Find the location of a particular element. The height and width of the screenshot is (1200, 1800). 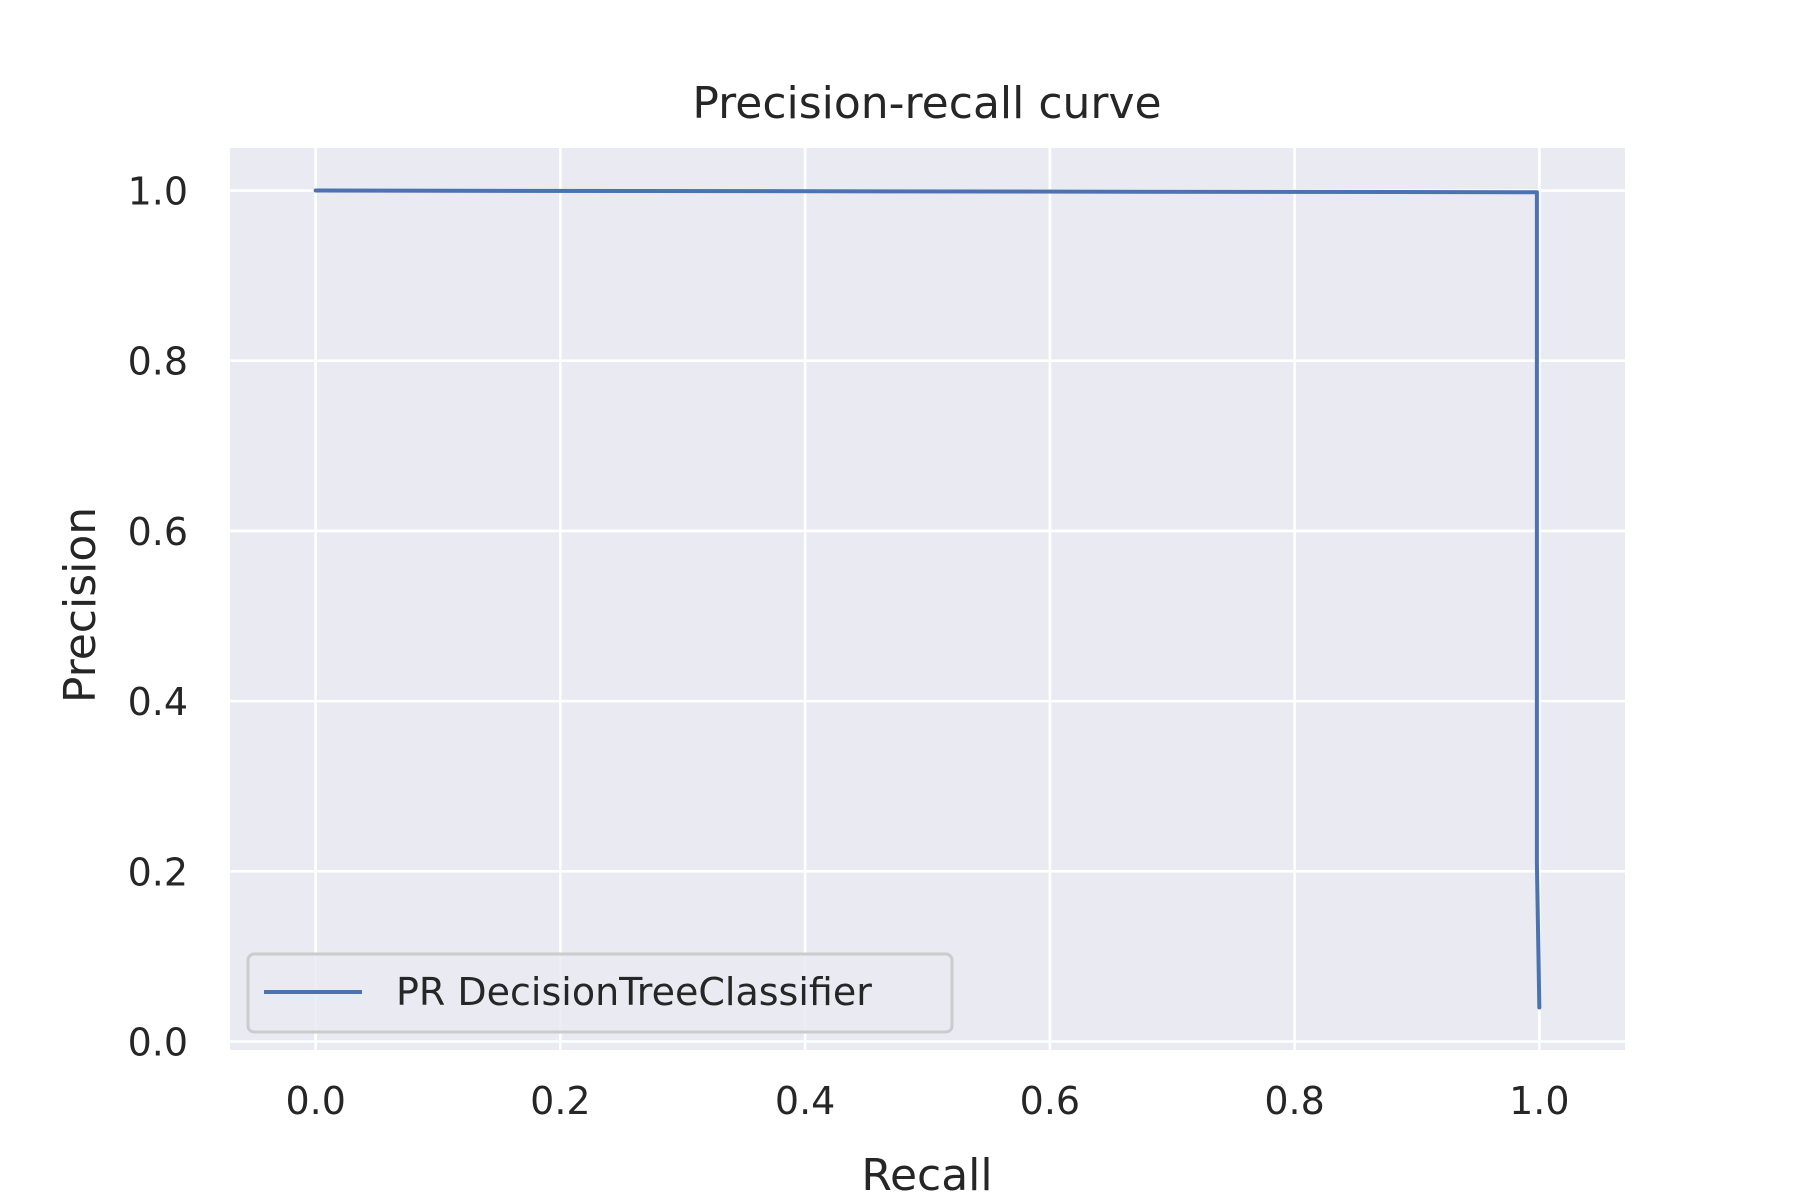

x-tick-label: 0.2 is located at coordinates (560, 1101).